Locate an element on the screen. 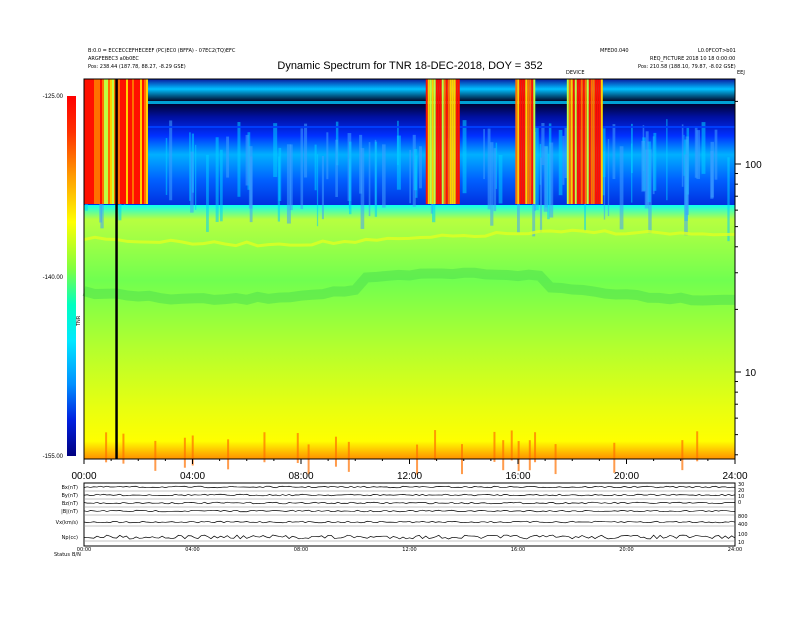 The width and height of the screenshot is (792, 617). lower-time-label: 00:00 is located at coordinates (84, 550).